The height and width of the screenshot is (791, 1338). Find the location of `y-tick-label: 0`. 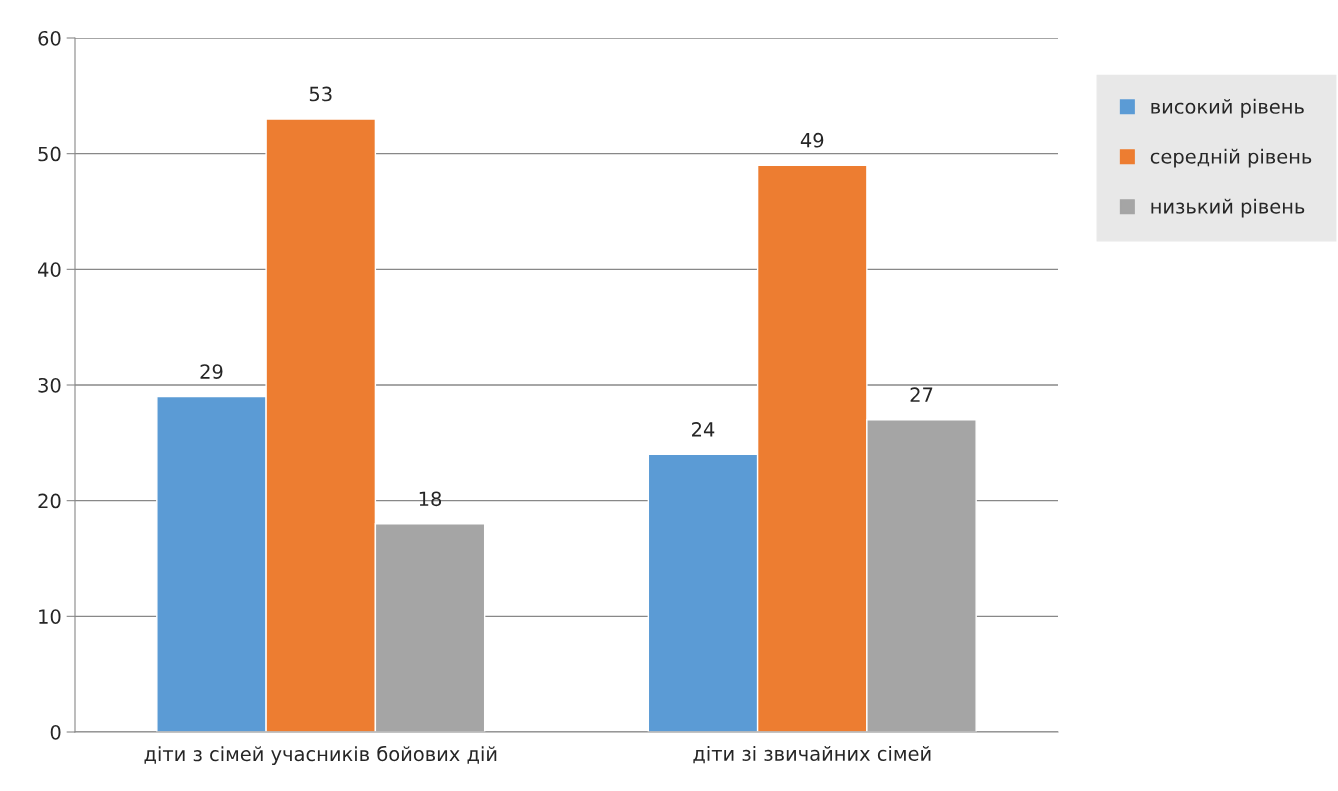

y-tick-label: 0 is located at coordinates (55, 732).